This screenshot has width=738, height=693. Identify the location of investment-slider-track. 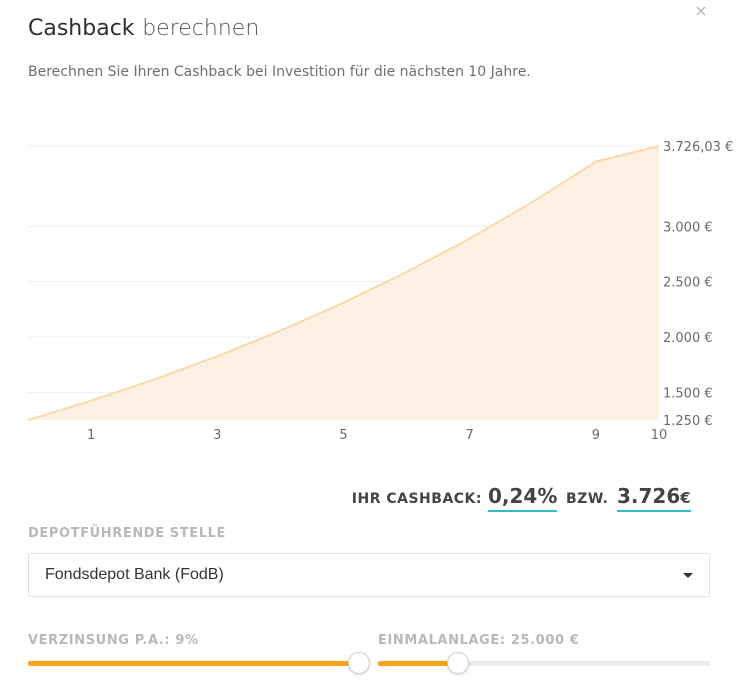
(544, 663).